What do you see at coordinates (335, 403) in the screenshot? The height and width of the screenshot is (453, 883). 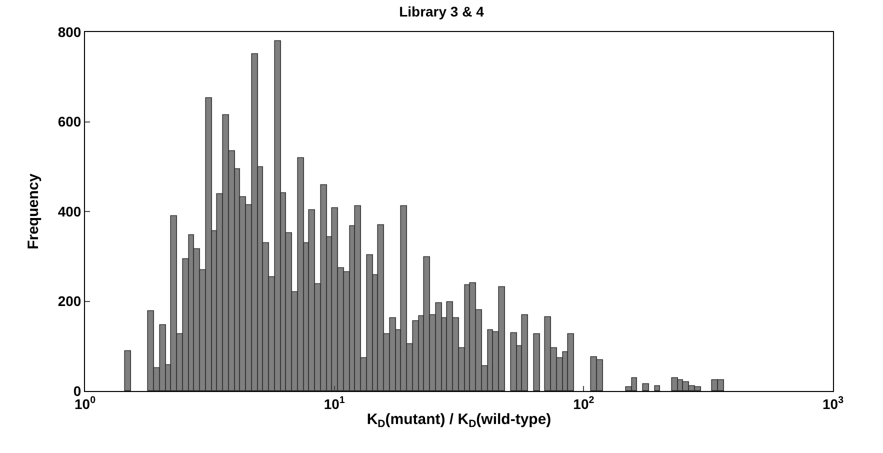 I see `x-tick-label: 10$^{1}$` at bounding box center [335, 403].